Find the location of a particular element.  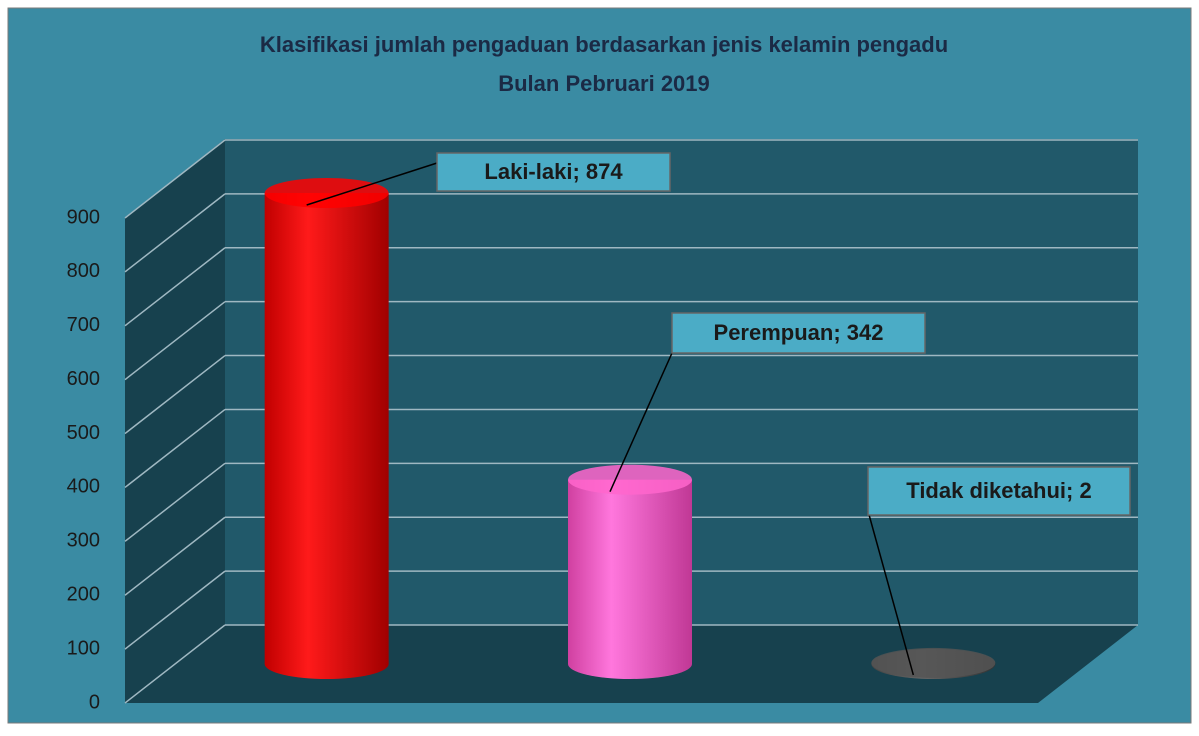

data-label: Tidak diketahui; 2 is located at coordinates (998, 490).